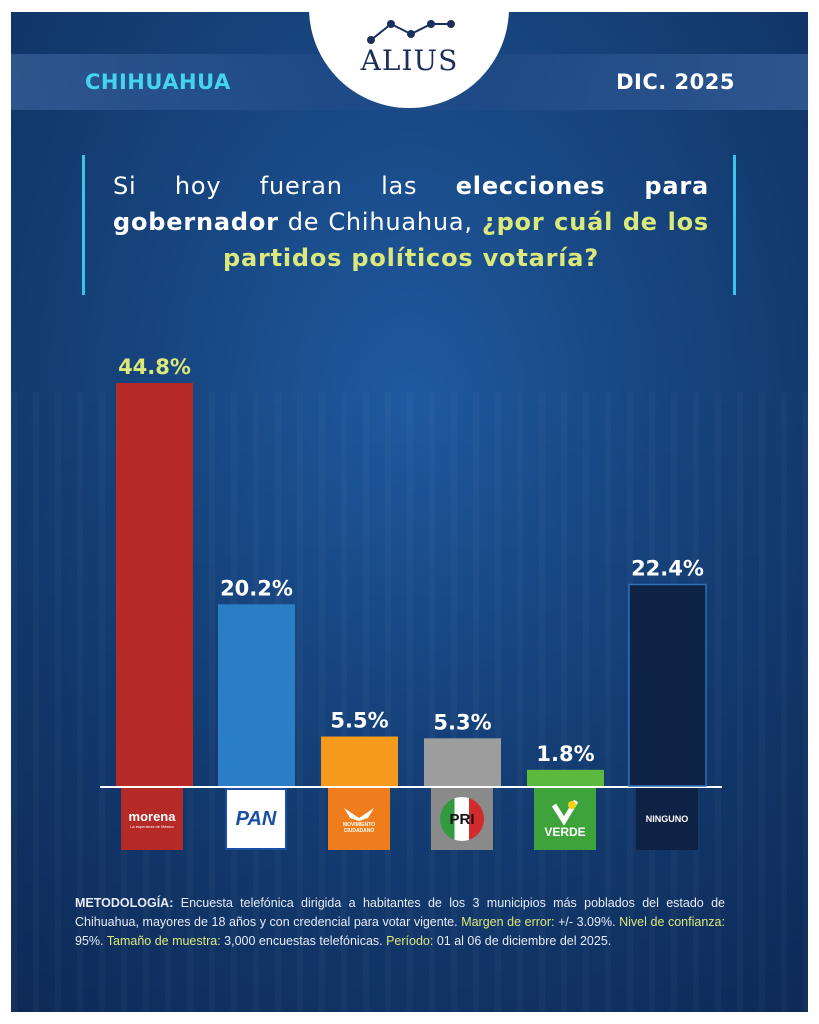  I want to click on confidence-value: 95%., so click(91, 941).